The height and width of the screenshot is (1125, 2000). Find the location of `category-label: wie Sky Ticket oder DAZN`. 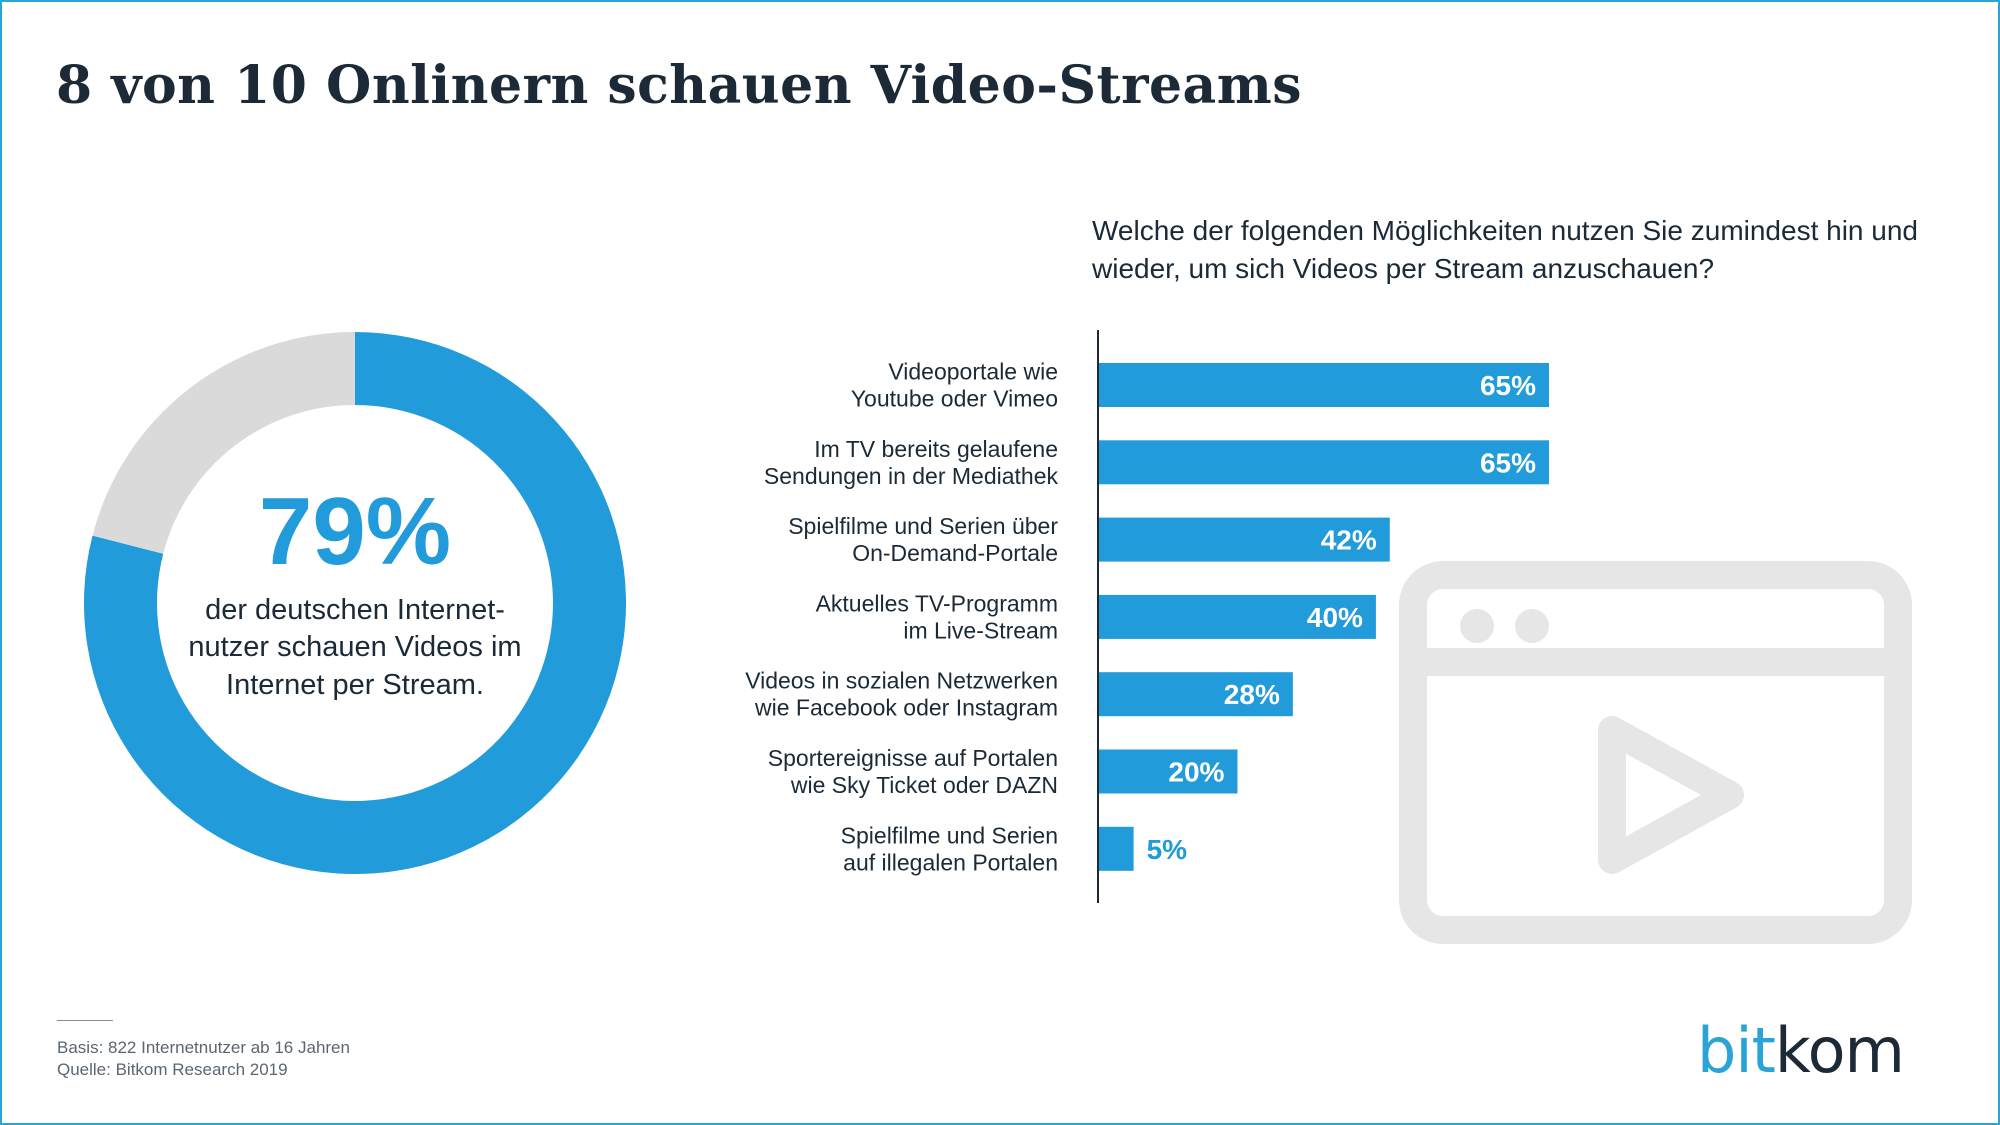

category-label: wie Sky Ticket oder DAZN is located at coordinates (924, 785).